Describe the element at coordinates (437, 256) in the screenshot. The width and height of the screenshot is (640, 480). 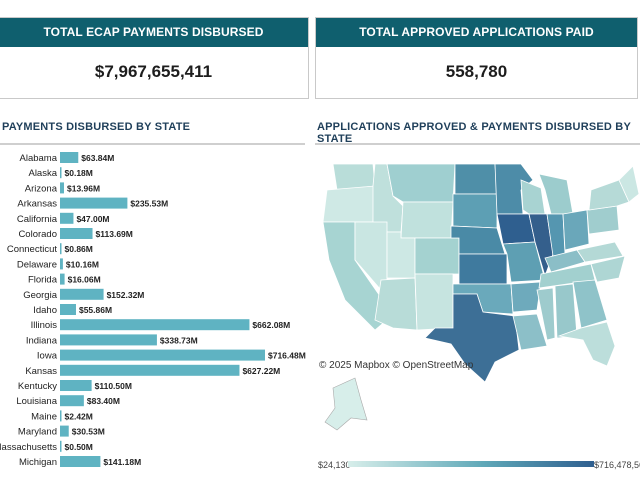
I see `map-state-colorado` at that location.